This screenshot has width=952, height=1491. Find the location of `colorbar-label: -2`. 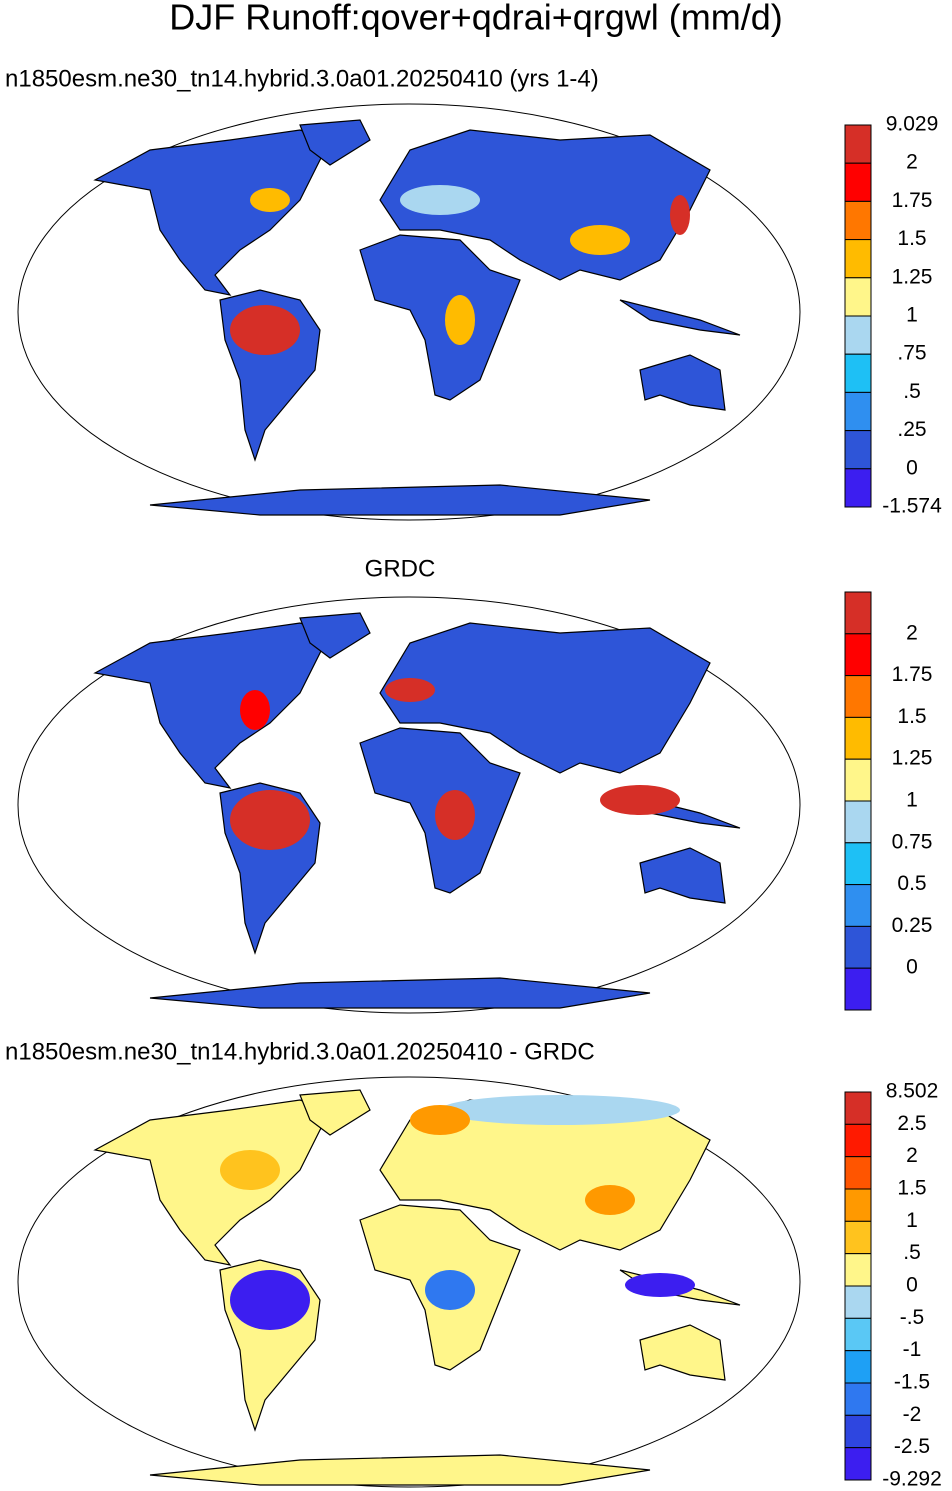

colorbar-label: -2 is located at coordinates (912, 1414).